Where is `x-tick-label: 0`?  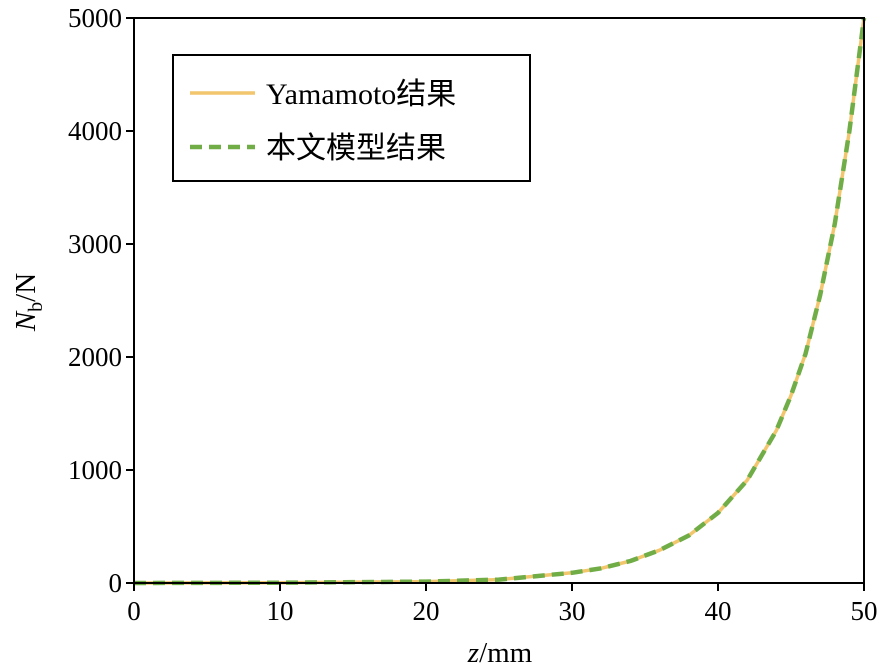
x-tick-label: 0 is located at coordinates (134, 611).